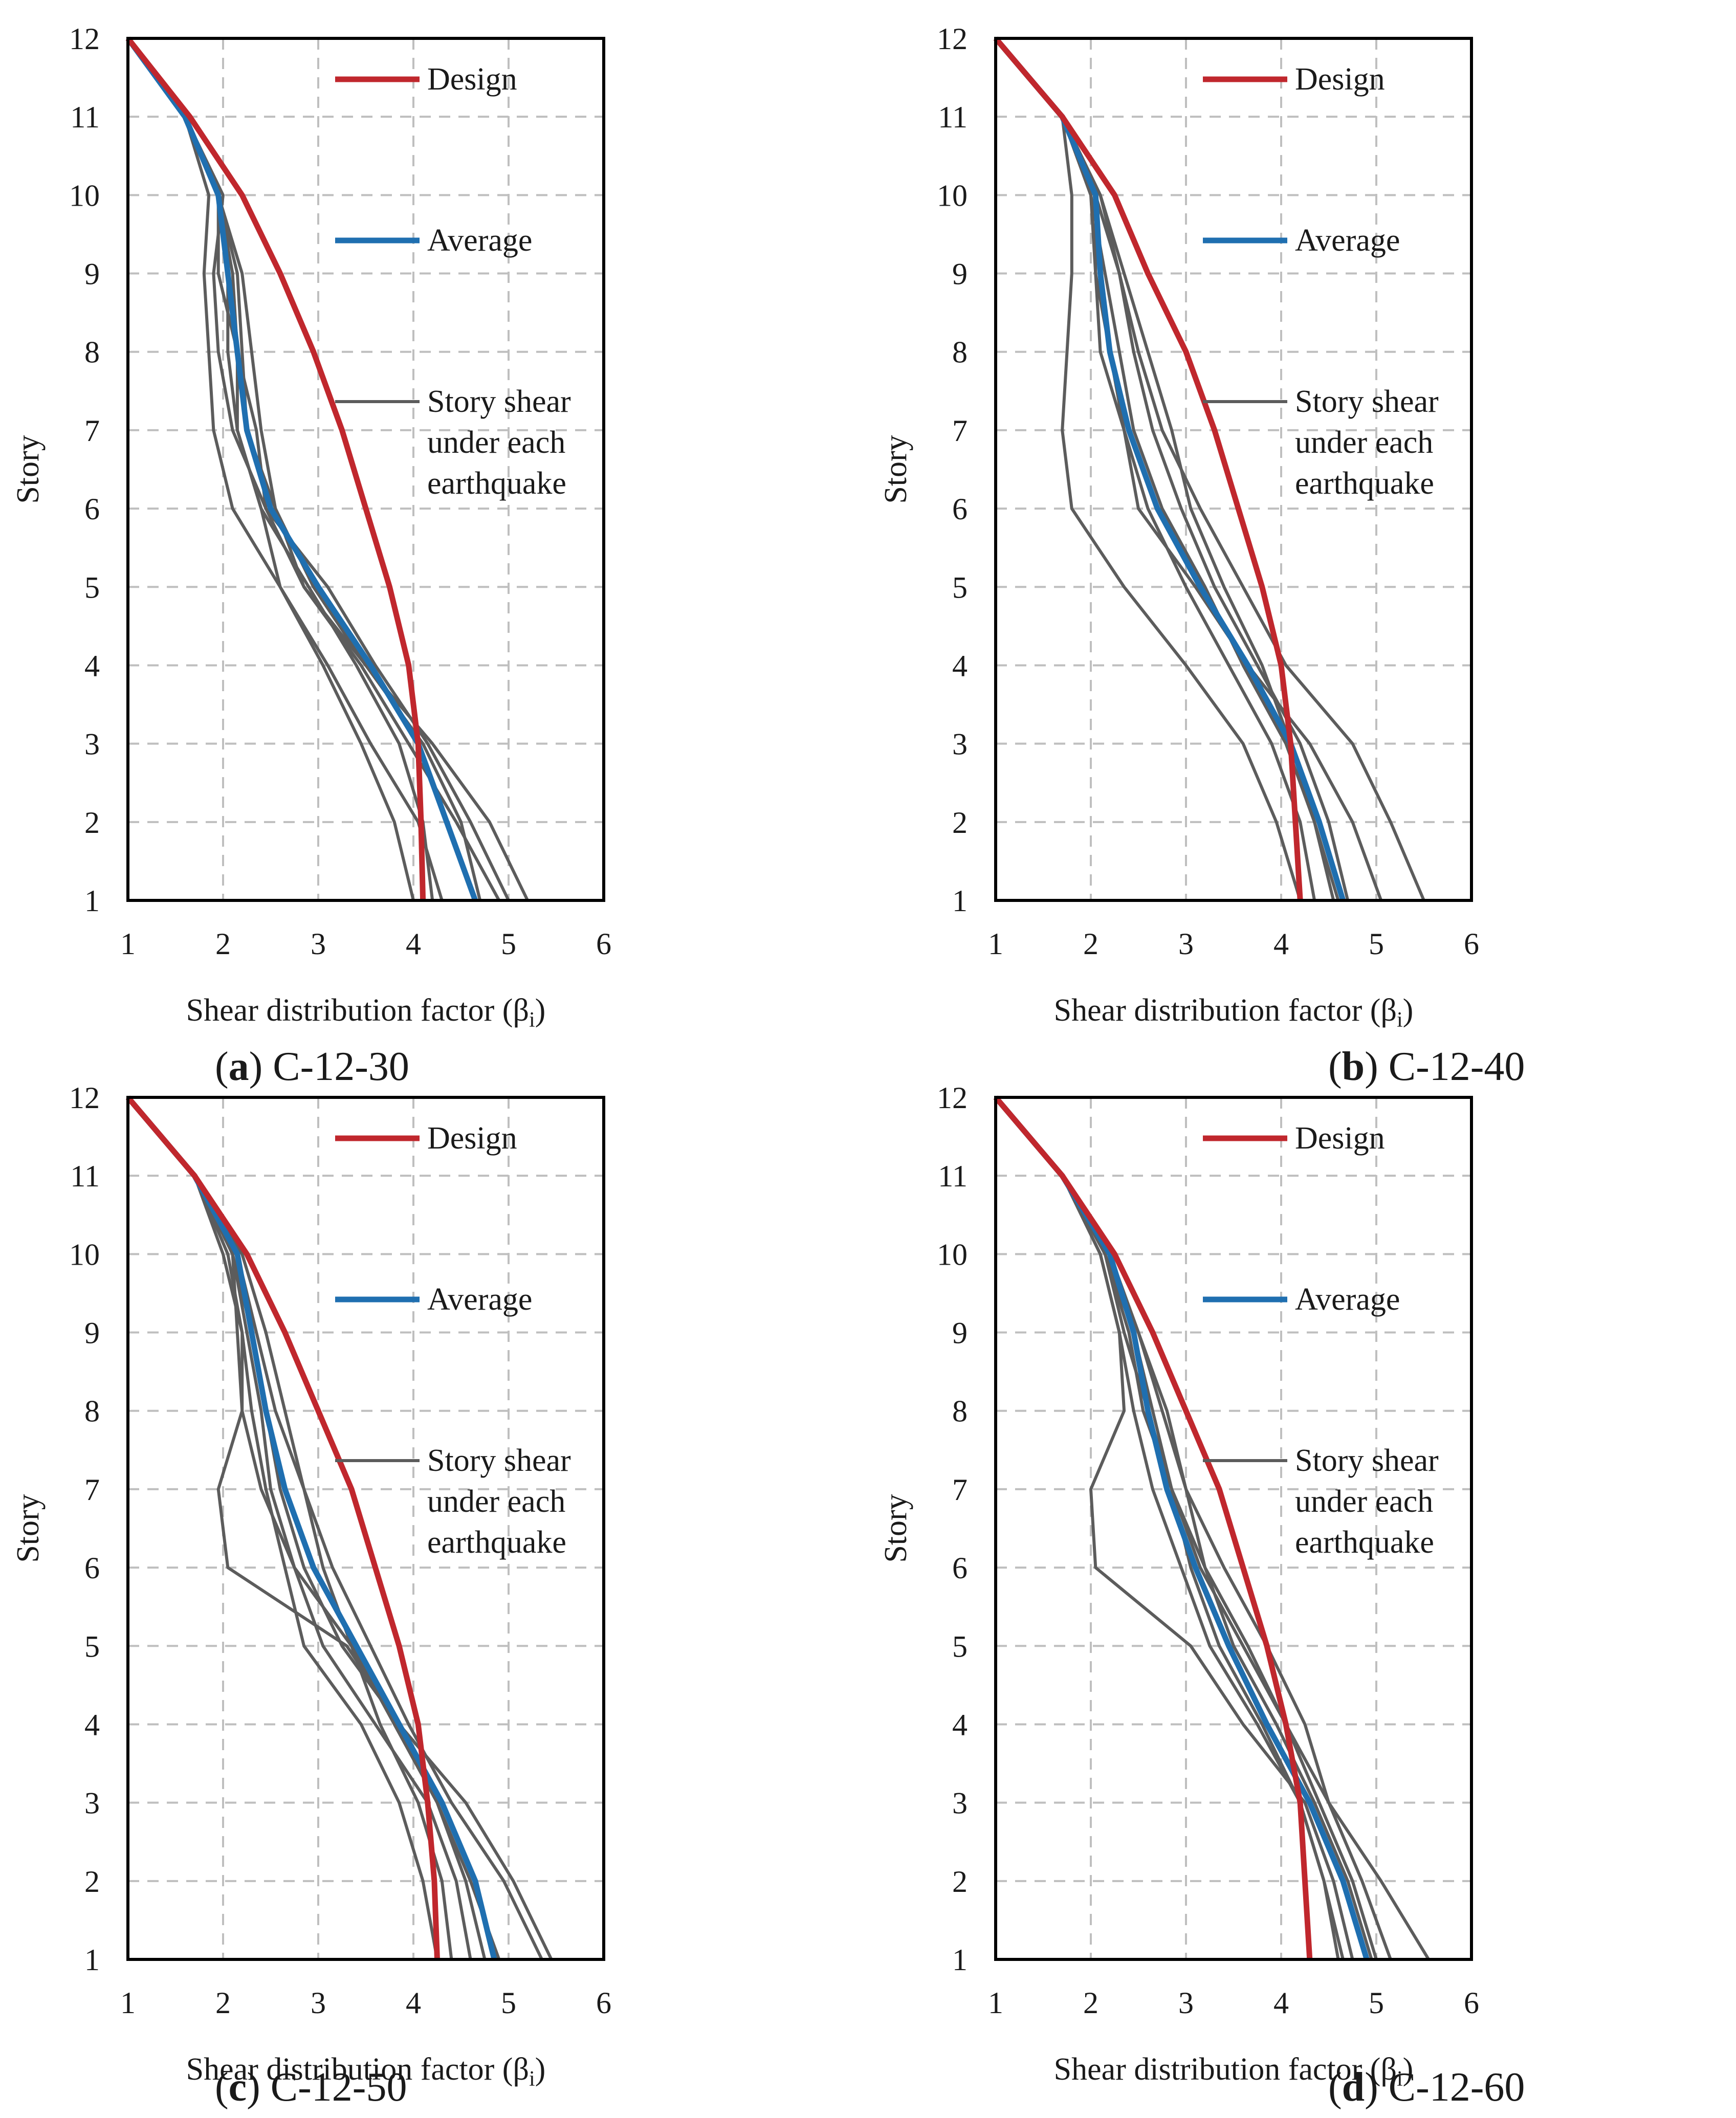  Describe the element at coordinates (341, 1066) in the screenshot. I see `caption-a-name: C-12-30` at that location.